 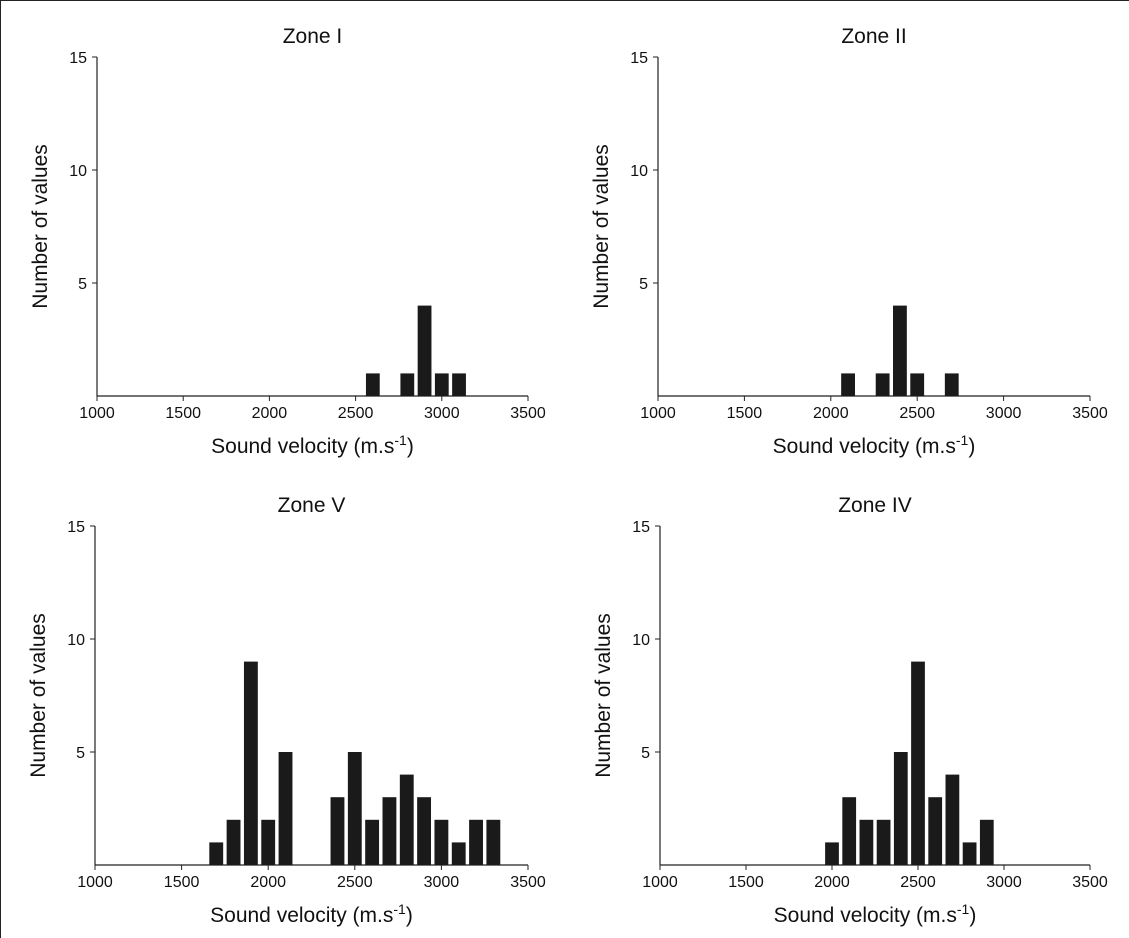 I want to click on chart-title: Zone I, so click(x=313, y=36).